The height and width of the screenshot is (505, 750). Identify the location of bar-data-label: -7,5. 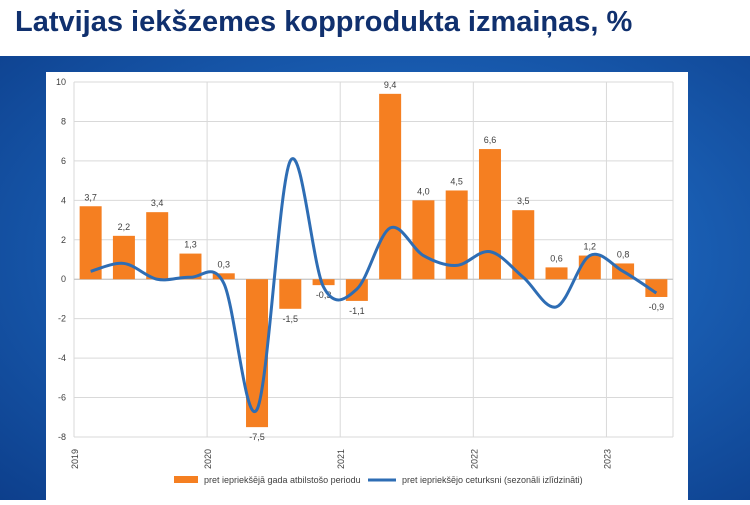
(257, 437).